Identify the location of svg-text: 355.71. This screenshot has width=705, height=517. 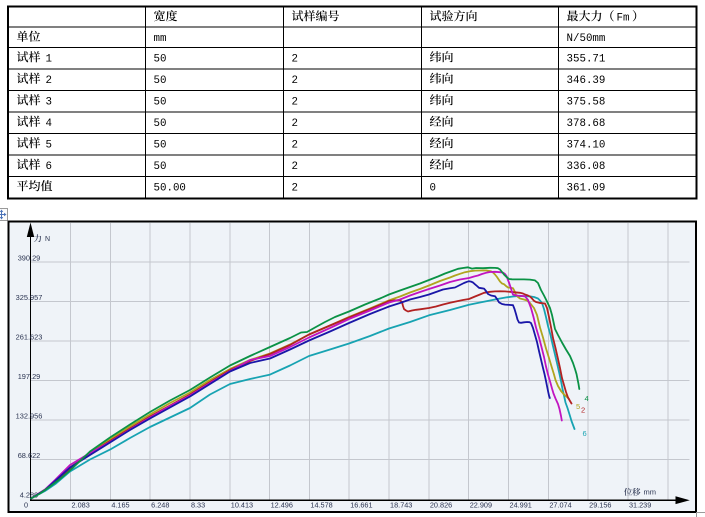
(586, 59).